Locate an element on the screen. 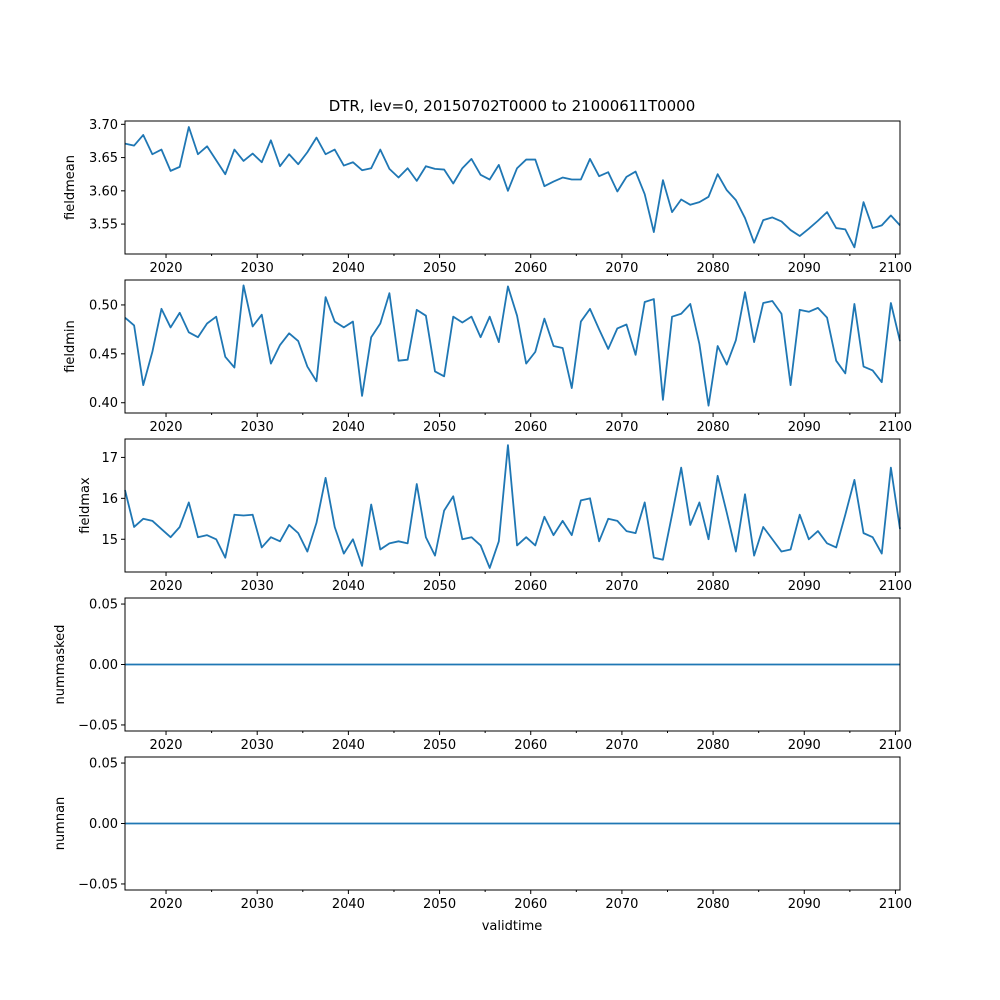  y-tick-label: 16 is located at coordinates (109, 499).